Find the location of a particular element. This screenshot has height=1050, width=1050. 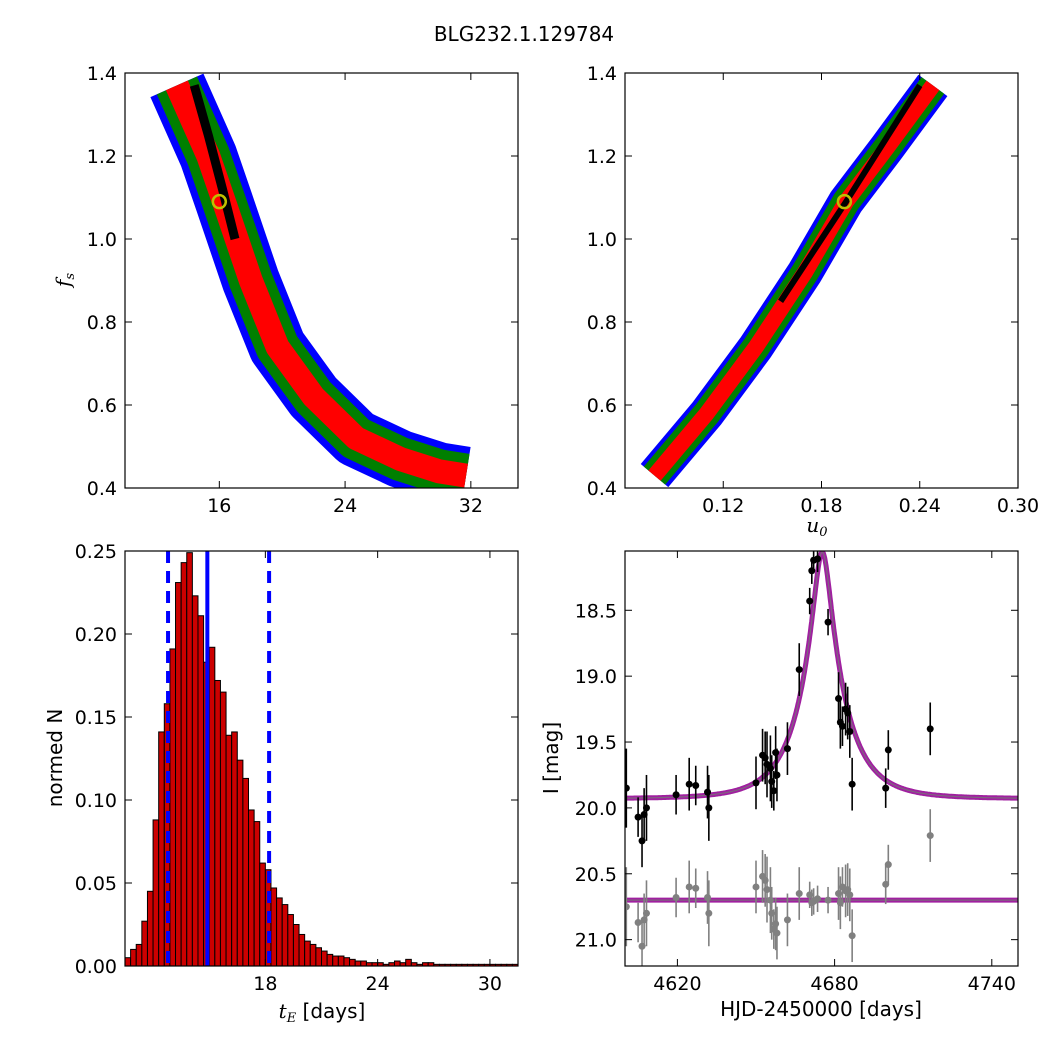

model-curve-core is located at coordinates (821, 675).